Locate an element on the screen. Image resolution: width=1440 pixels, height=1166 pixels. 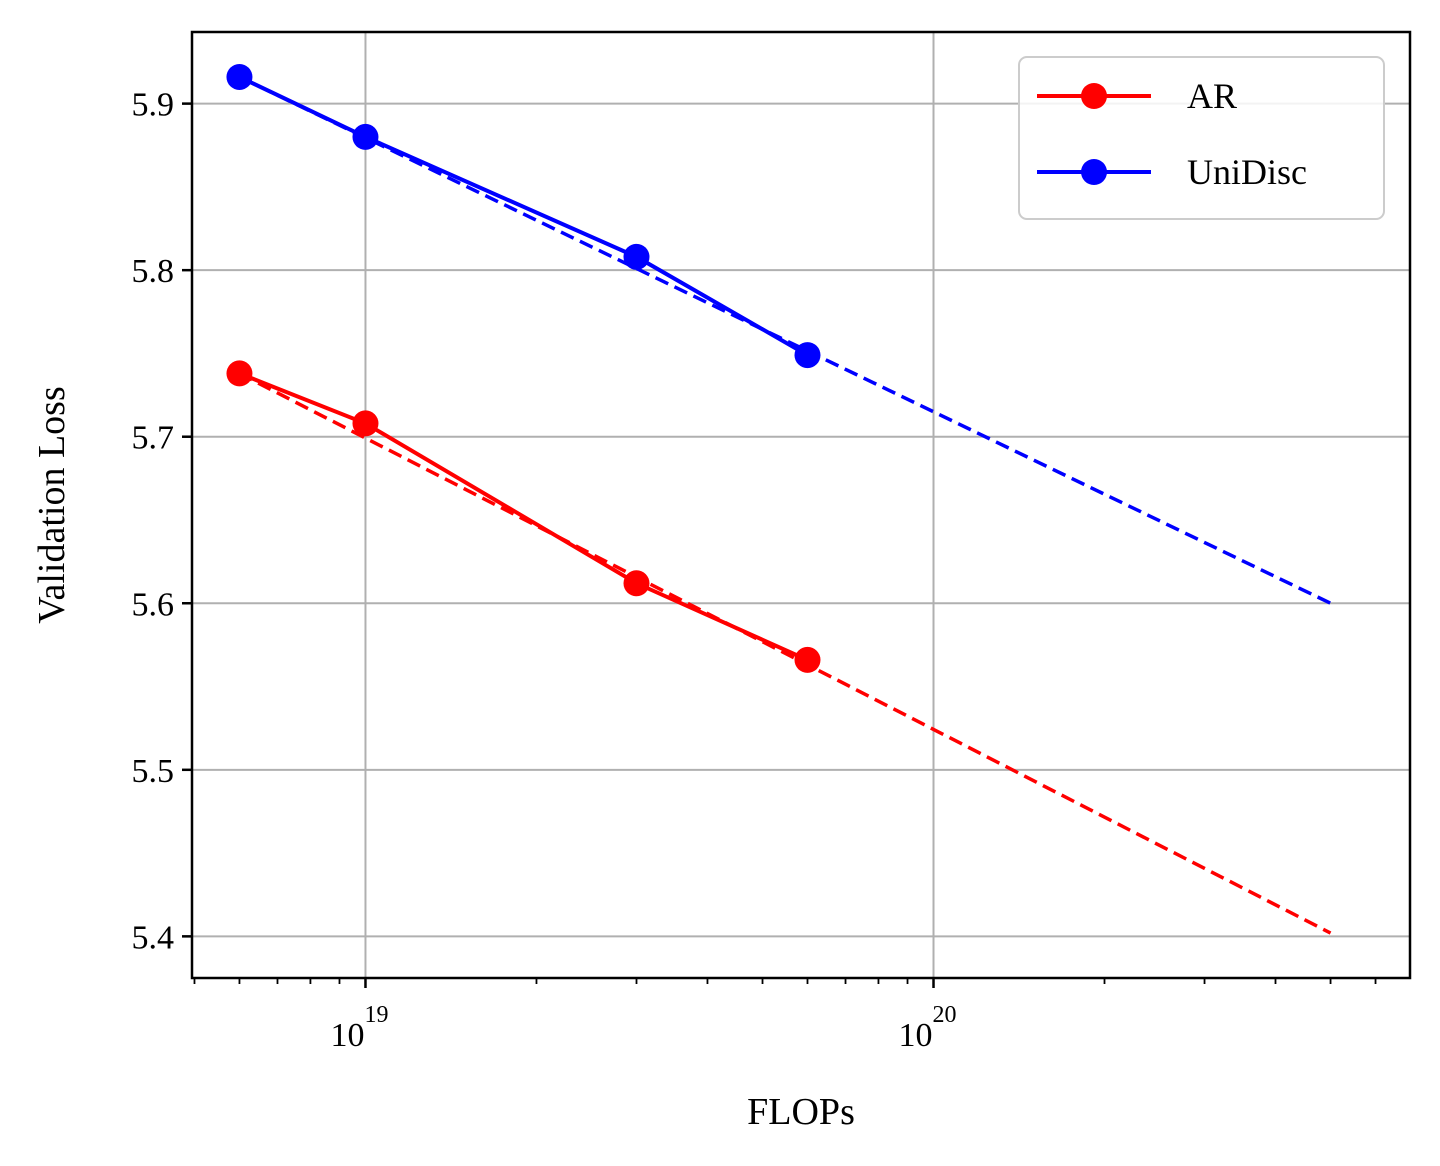
series-line-ar is located at coordinates (523, 516).